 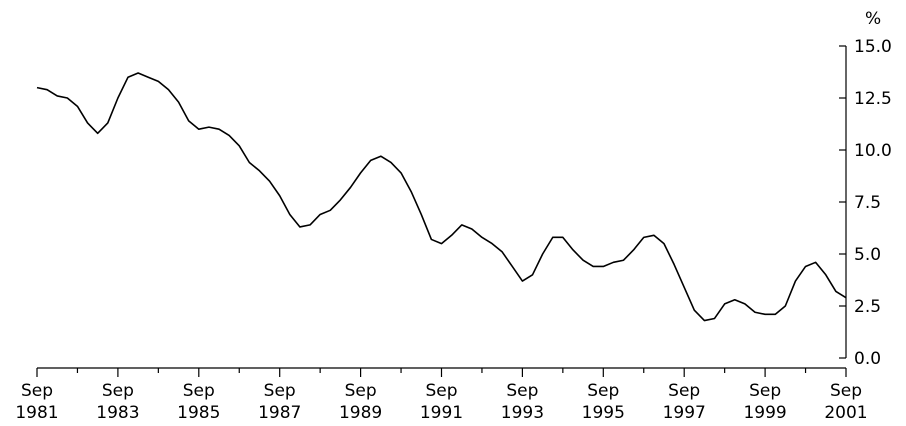 I want to click on x-tick-label-year: 1999, so click(x=764, y=413).